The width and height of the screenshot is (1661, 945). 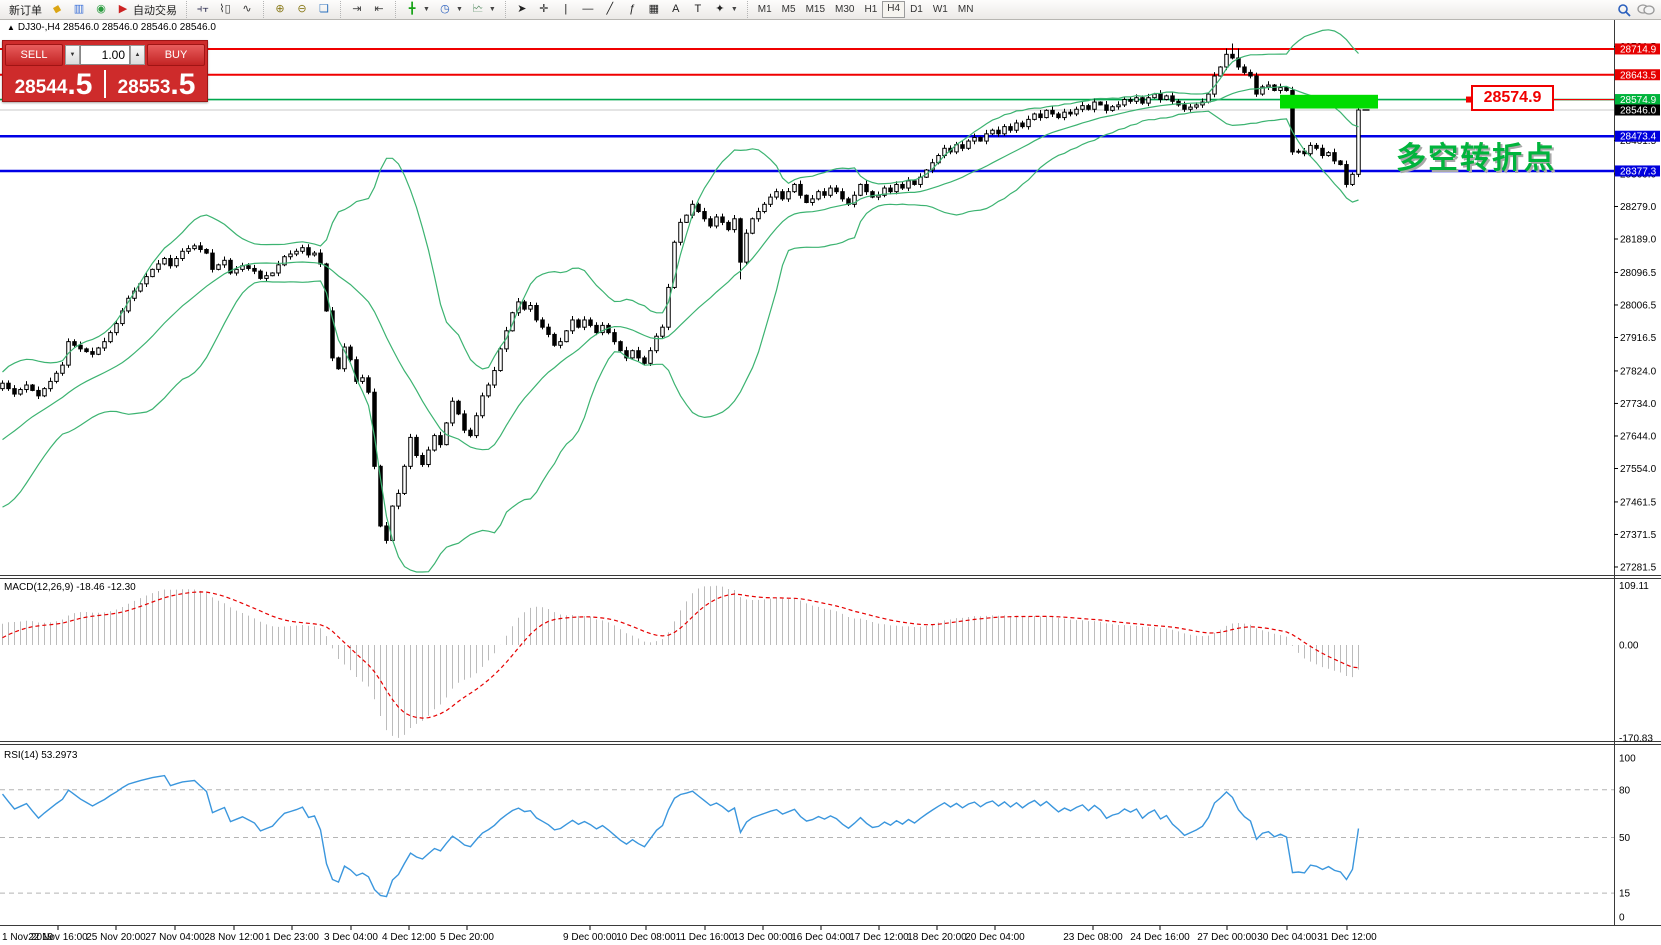 What do you see at coordinates (351, 937) in the screenshot?
I see `time-tick-label: 3 Dec 04:00` at bounding box center [351, 937].